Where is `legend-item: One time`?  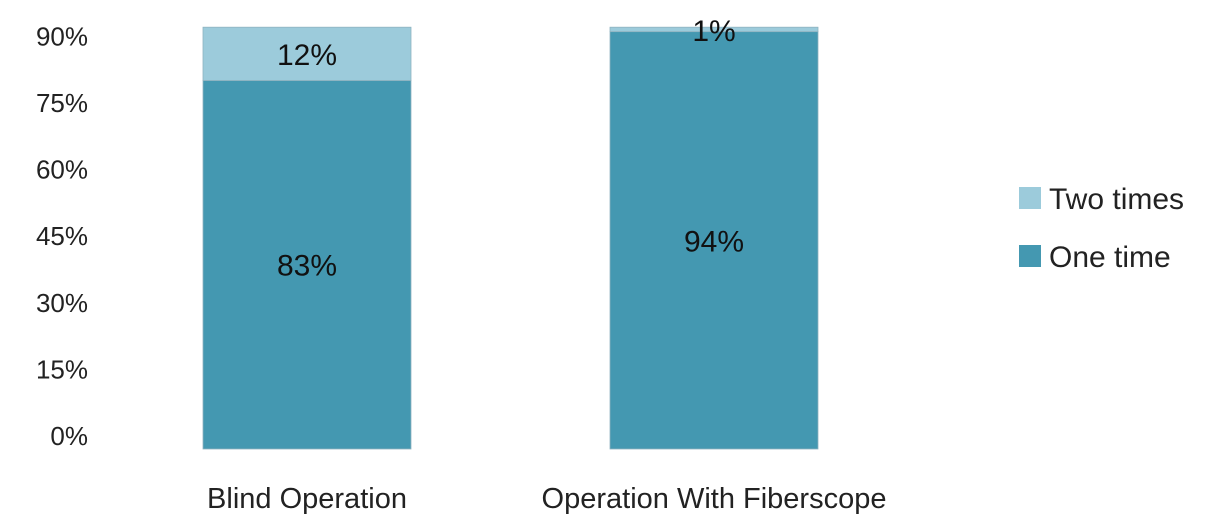
legend-item: One time is located at coordinates (1095, 257).